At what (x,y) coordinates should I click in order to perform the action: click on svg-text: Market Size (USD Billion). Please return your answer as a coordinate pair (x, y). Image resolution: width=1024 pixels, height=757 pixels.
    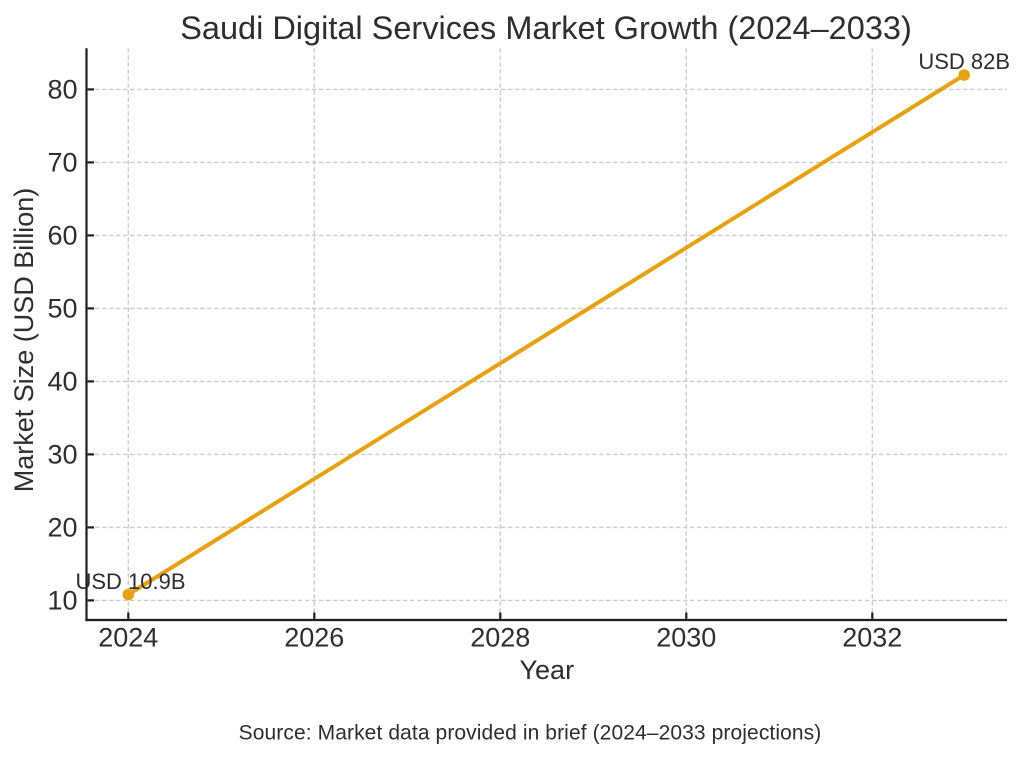
    Looking at the image, I should click on (24, 340).